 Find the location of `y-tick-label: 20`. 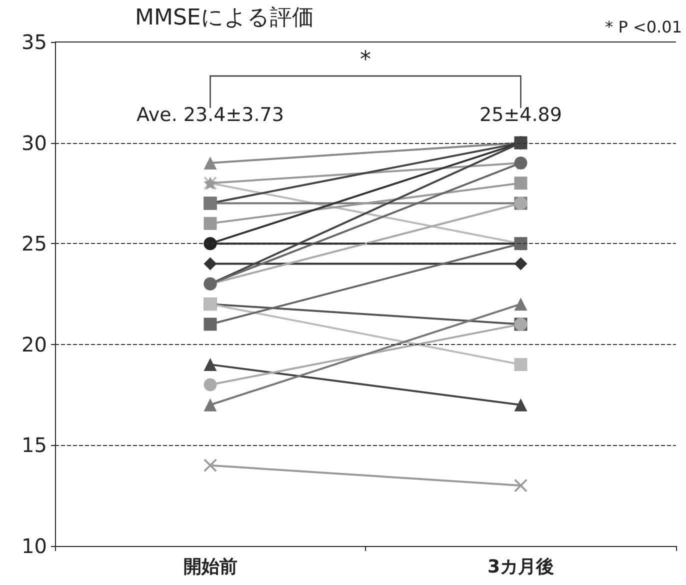

y-tick-label: 20 is located at coordinates (34, 344).